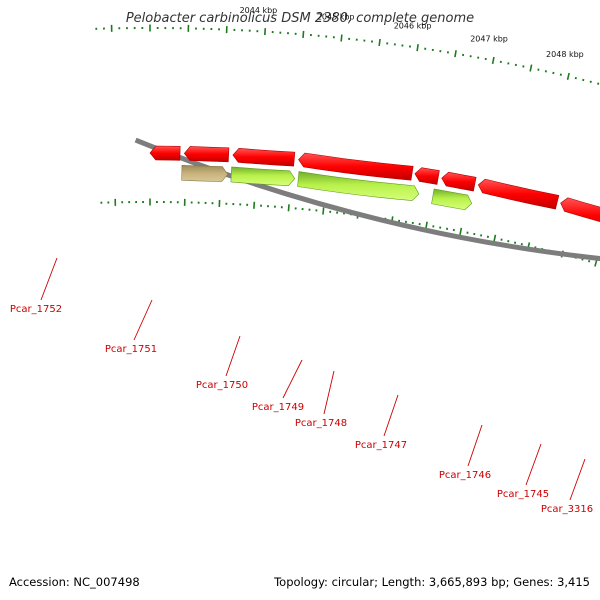 Image resolution: width=600 pixels, height=600 pixels. What do you see at coordinates (565, 54) in the screenshot?
I see `kbp-label: 2048 kbp` at bounding box center [565, 54].